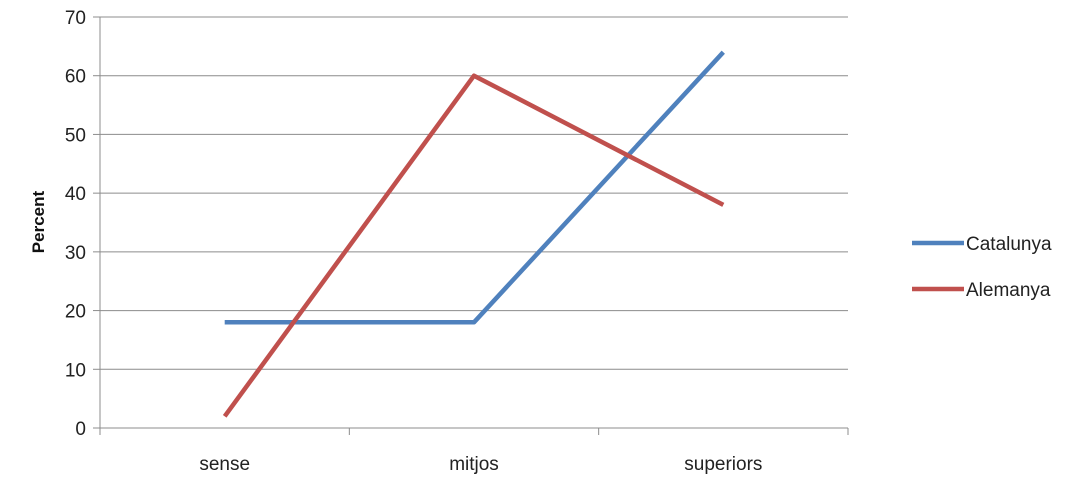  Describe the element at coordinates (982, 267) in the screenshot. I see `legend: Catalunya Alemanya` at that location.